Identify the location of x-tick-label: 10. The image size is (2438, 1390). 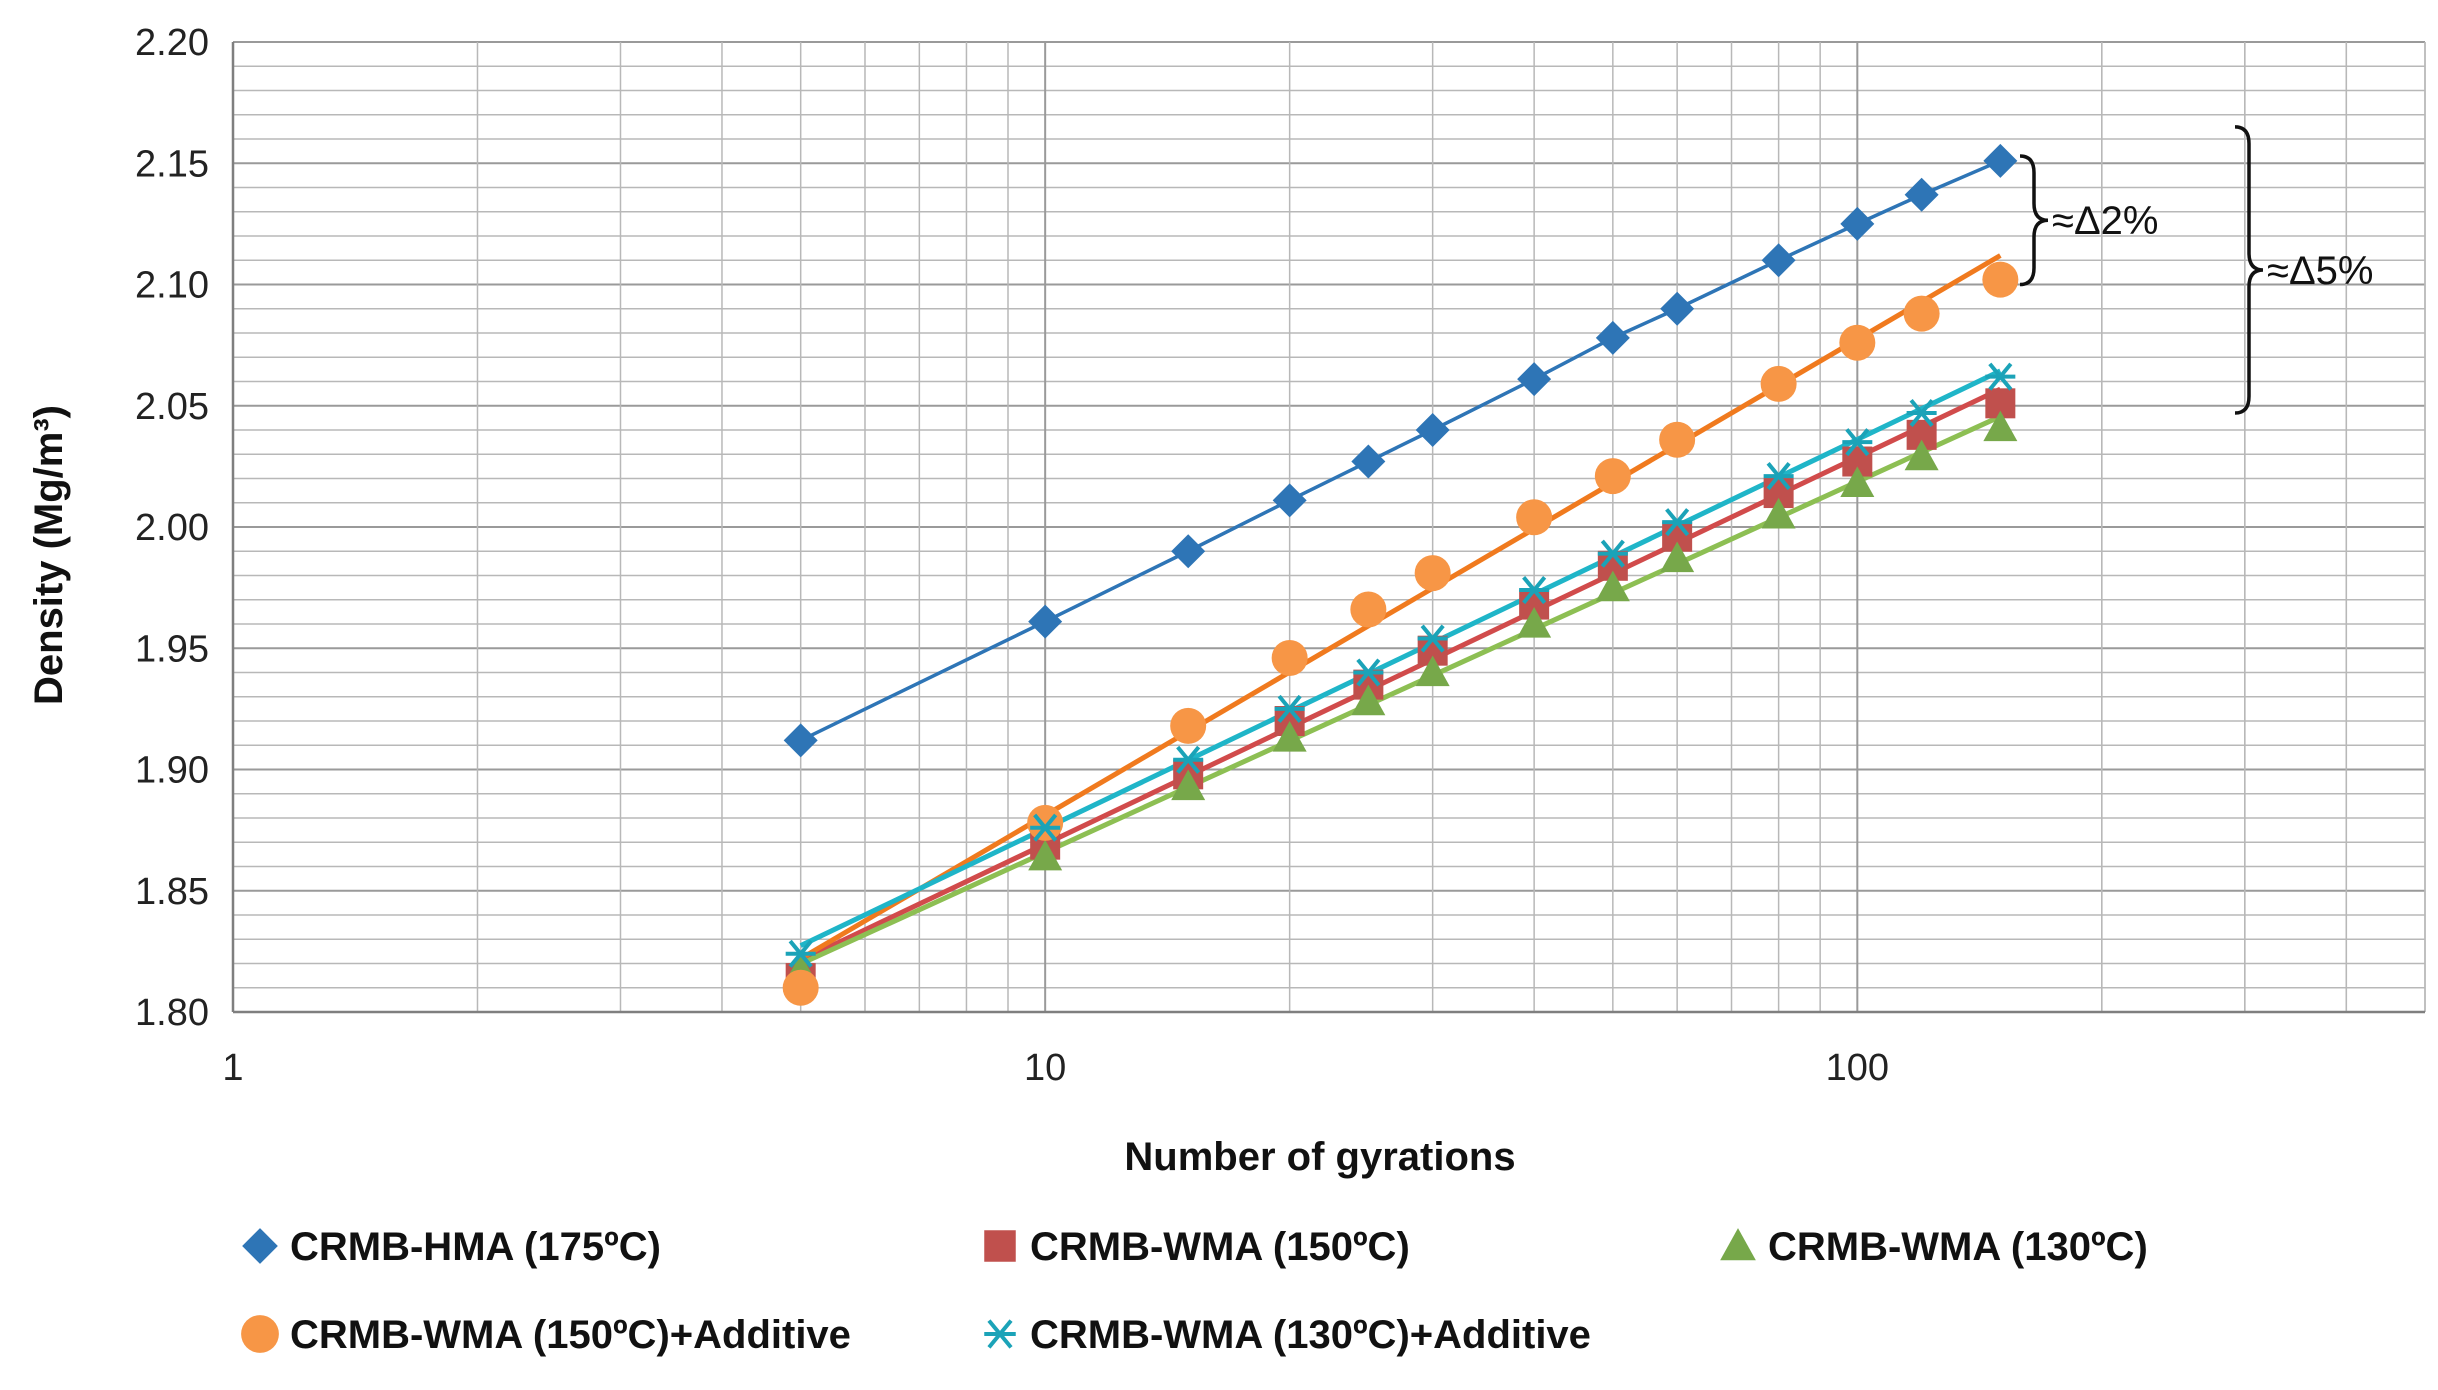
(1045, 1068).